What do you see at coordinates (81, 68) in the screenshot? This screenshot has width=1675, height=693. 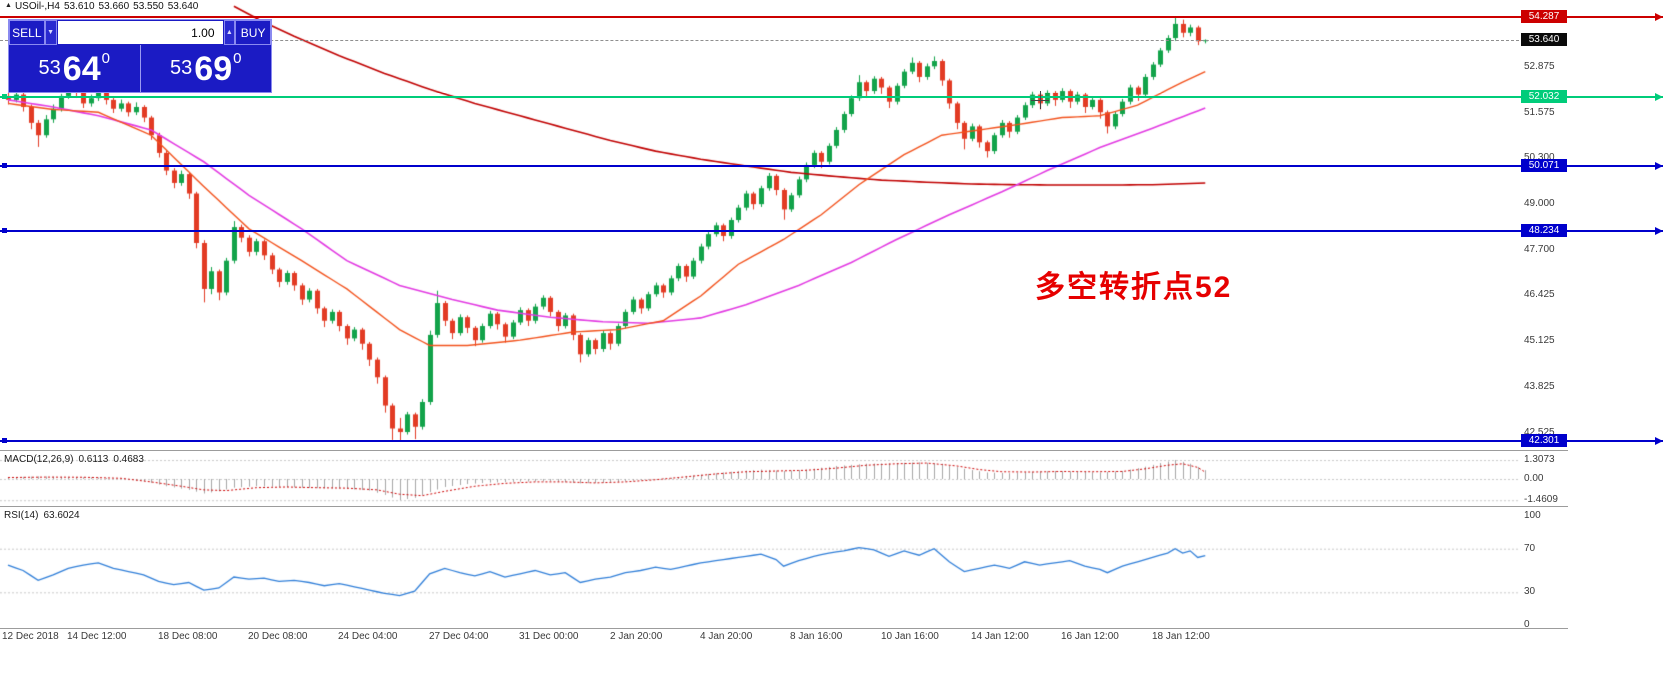 I see `sell-price-big: 64` at bounding box center [81, 68].